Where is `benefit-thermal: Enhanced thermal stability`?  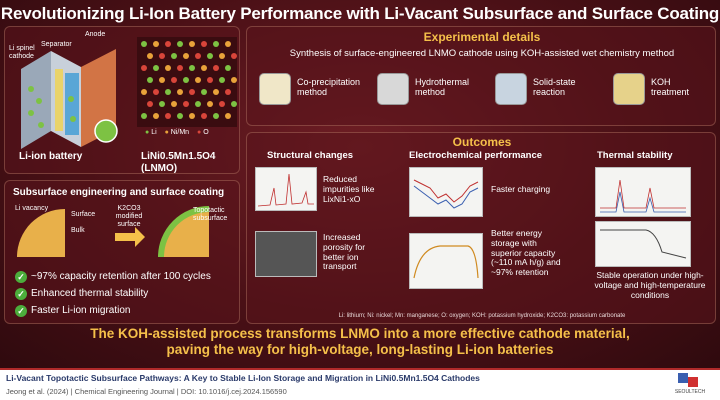 benefit-thermal: Enhanced thermal stability is located at coordinates (90, 293).